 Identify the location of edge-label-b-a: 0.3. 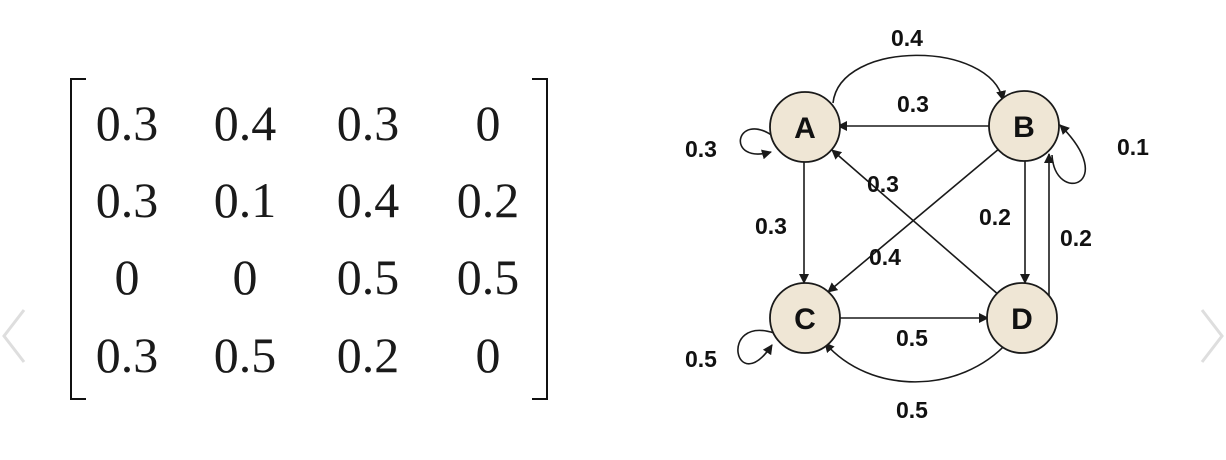
(913, 104).